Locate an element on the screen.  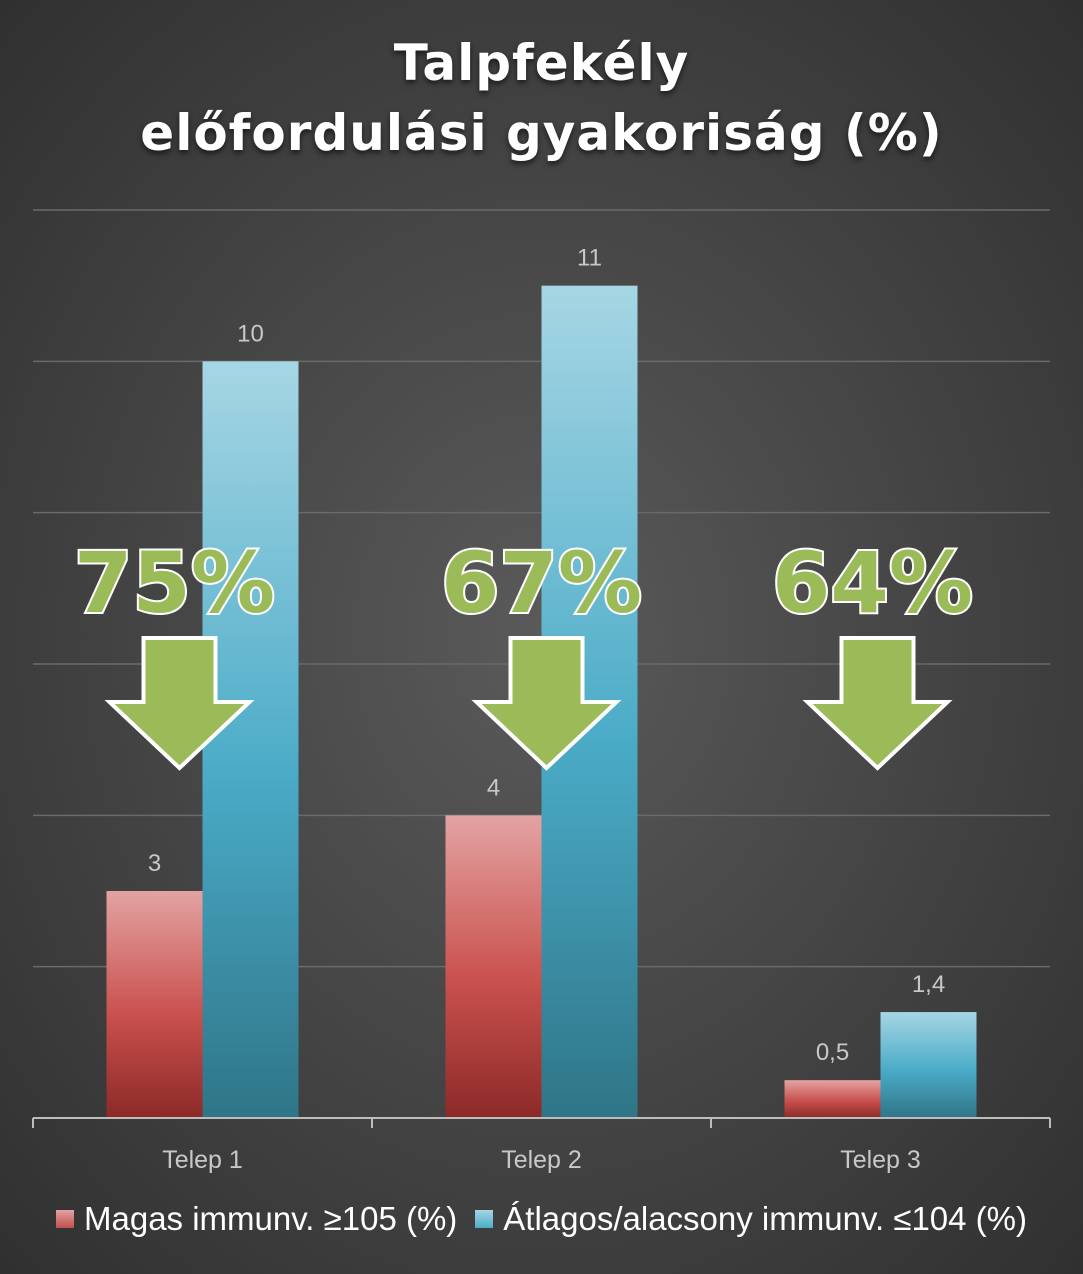
chart-title-line-1: Talpfekély is located at coordinates (541, 63).